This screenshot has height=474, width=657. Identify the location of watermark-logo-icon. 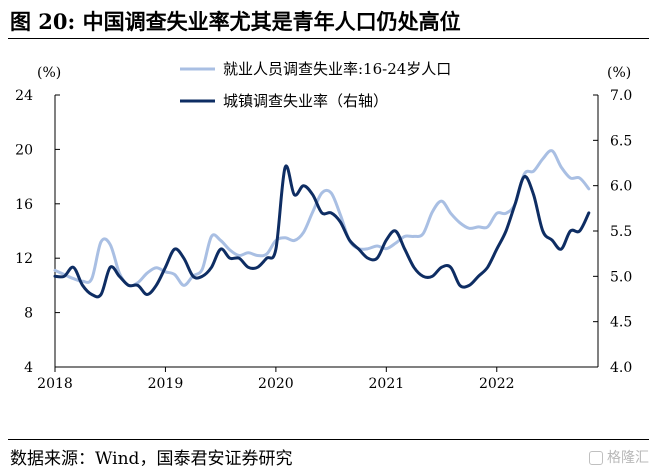
(596, 458).